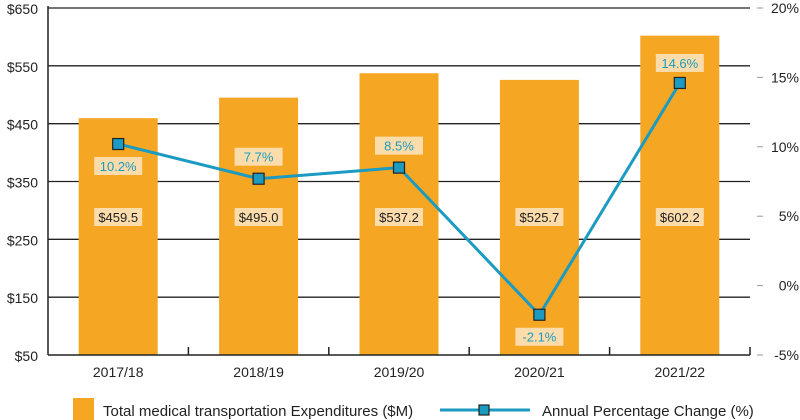  What do you see at coordinates (22, 67) in the screenshot?
I see `y-tick-label: $550` at bounding box center [22, 67].